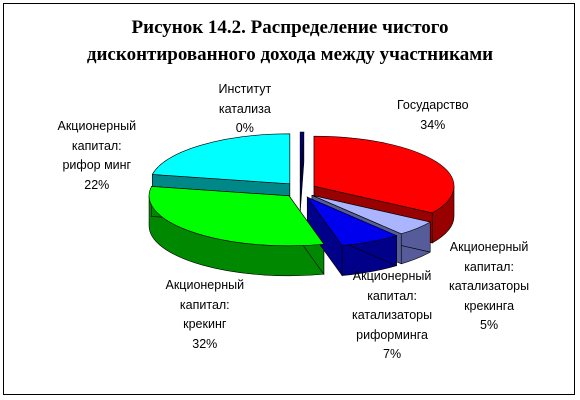  Describe the element at coordinates (96, 145) in the screenshot. I see `slice-label-4-line-1: капитал:` at that location.